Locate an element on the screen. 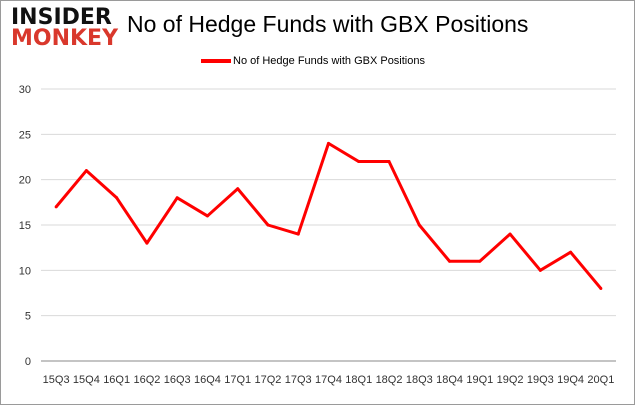  x-tick-label: 19Q2 is located at coordinates (510, 380).